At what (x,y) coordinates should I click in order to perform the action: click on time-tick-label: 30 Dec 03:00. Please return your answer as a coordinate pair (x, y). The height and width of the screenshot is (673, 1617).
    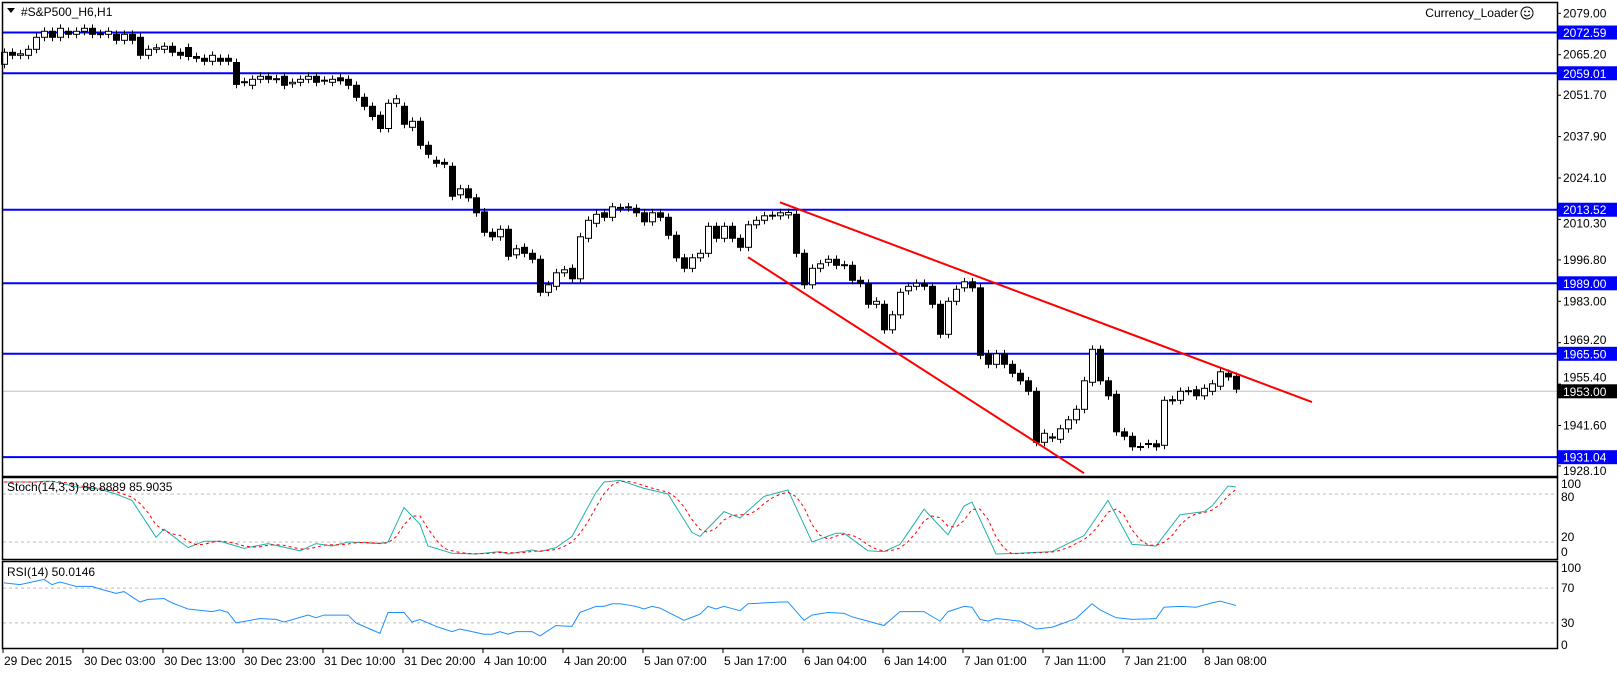
    Looking at the image, I should click on (120, 661).